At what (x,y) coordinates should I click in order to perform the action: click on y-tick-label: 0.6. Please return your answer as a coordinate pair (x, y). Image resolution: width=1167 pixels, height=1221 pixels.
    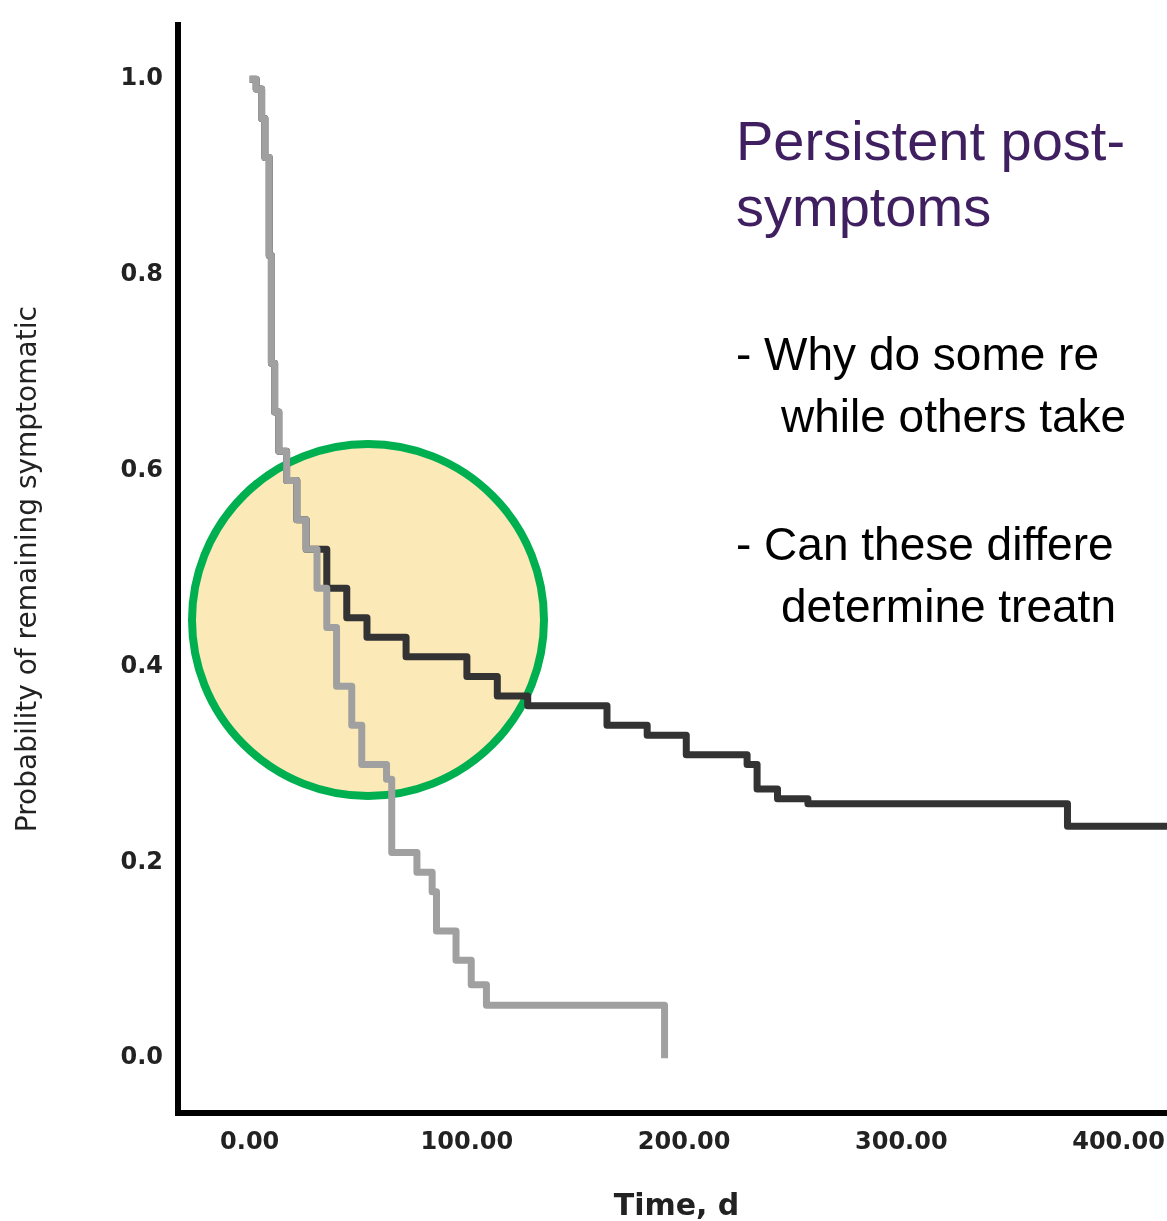
    Looking at the image, I should click on (141, 469).